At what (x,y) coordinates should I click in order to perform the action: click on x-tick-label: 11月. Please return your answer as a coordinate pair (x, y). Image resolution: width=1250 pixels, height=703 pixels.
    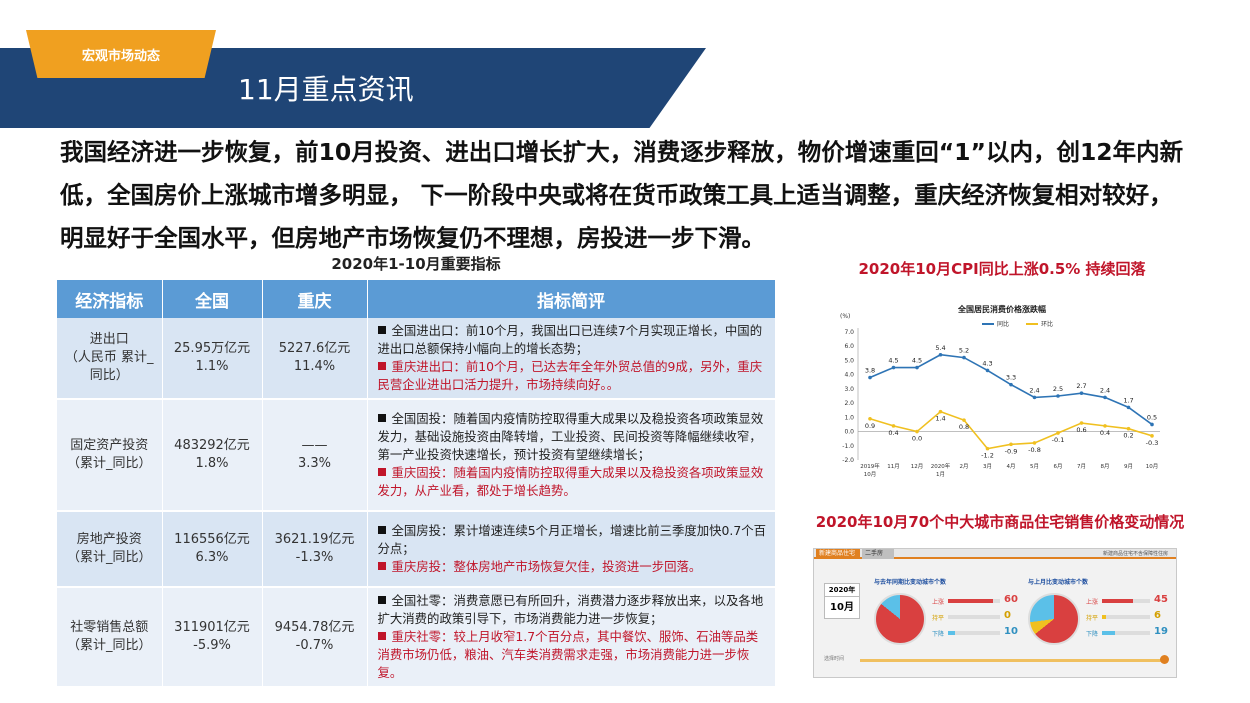
    Looking at the image, I should click on (893, 466).